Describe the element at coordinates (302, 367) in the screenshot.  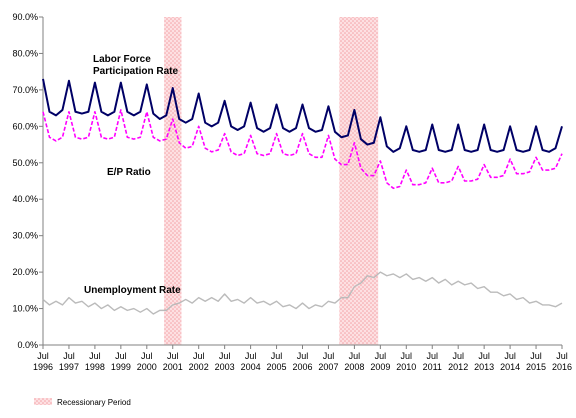
I see `x-tick-year: 2006` at that location.